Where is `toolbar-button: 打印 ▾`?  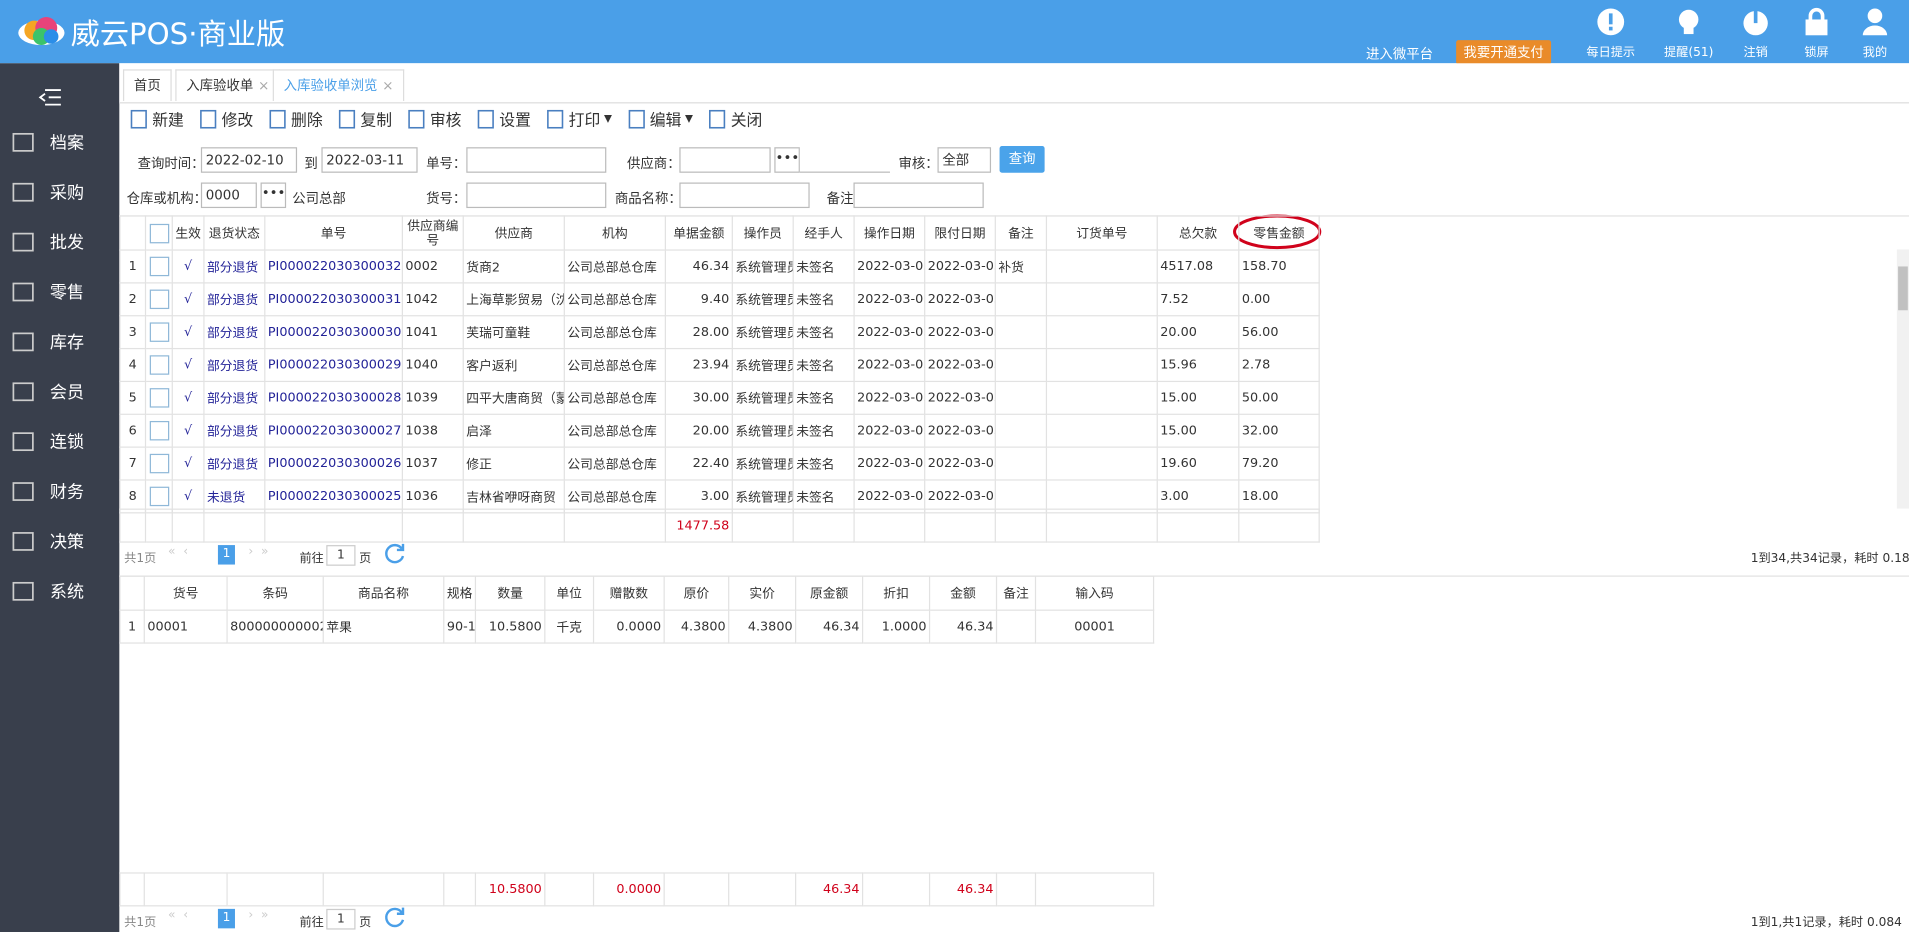 toolbar-button: 打印 ▾ is located at coordinates (579, 118).